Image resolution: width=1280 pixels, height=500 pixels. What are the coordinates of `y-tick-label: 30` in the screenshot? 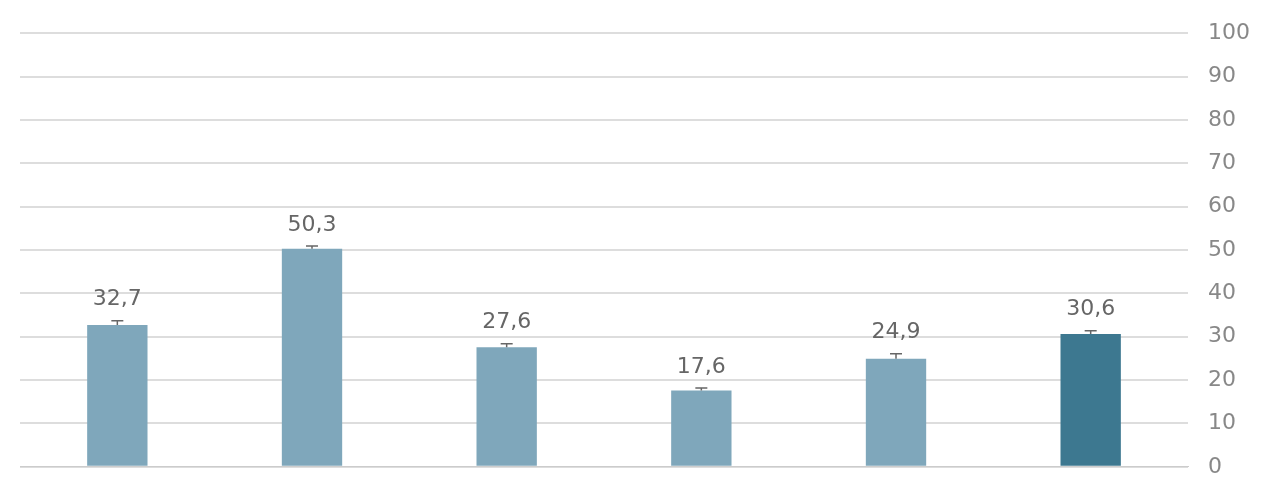 It's located at (1222, 335).